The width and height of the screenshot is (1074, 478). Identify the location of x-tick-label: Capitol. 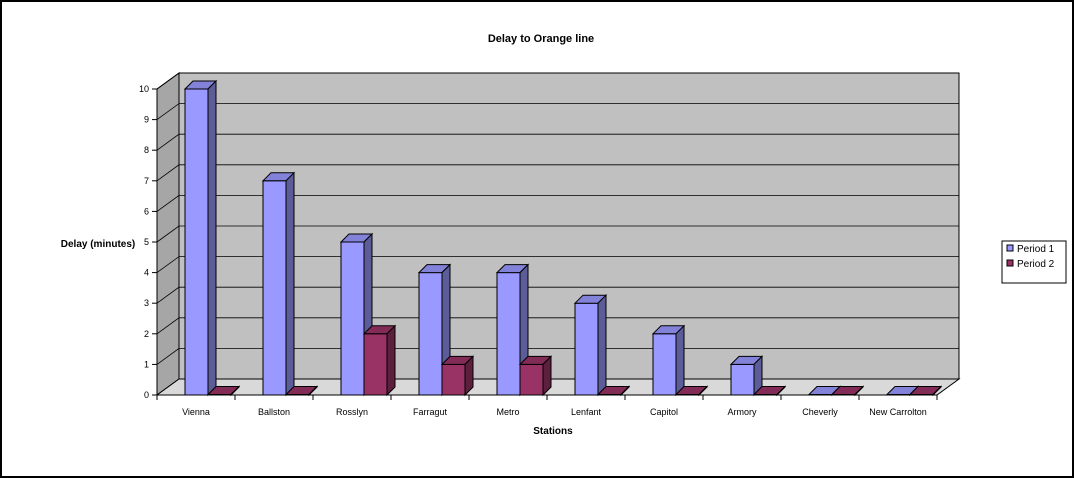
(664, 412).